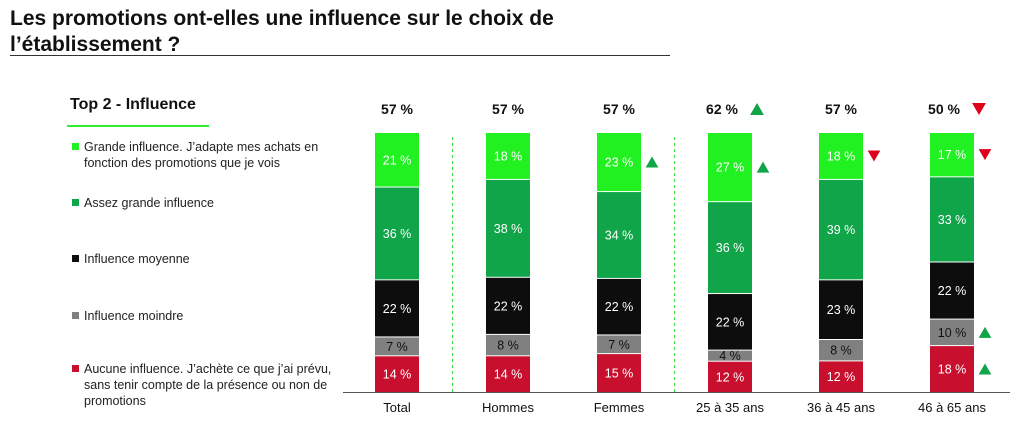 This screenshot has height=430, width=1024. Describe the element at coordinates (75, 202) in the screenshot. I see `legend-swatch-assez-grande-influence` at that location.